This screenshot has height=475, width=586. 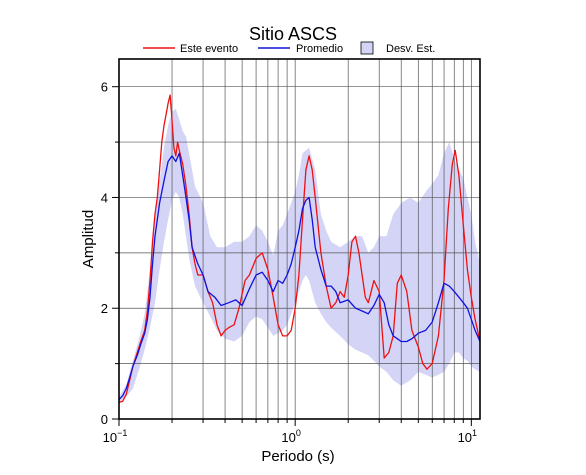 What do you see at coordinates (298, 433) in the screenshot?
I see `x-tick-label-exponent: 0` at bounding box center [298, 433].